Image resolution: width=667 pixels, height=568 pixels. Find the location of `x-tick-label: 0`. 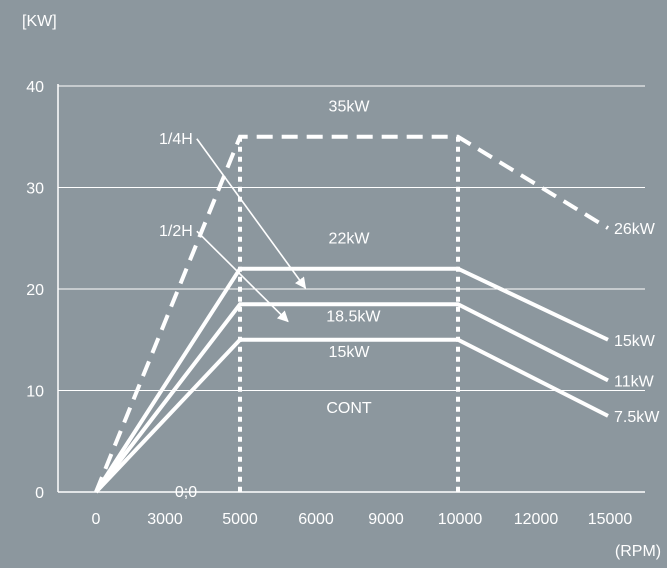

x-tick-label: 0 is located at coordinates (96, 519).